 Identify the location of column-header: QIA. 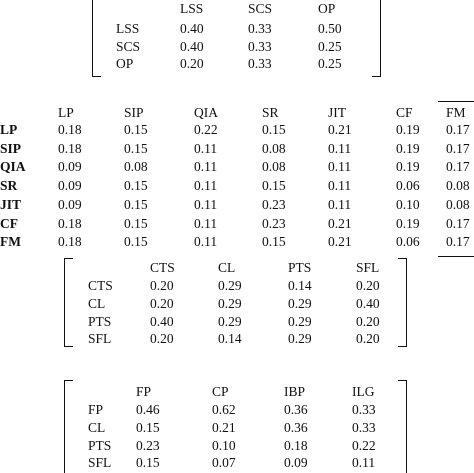
(206, 112).